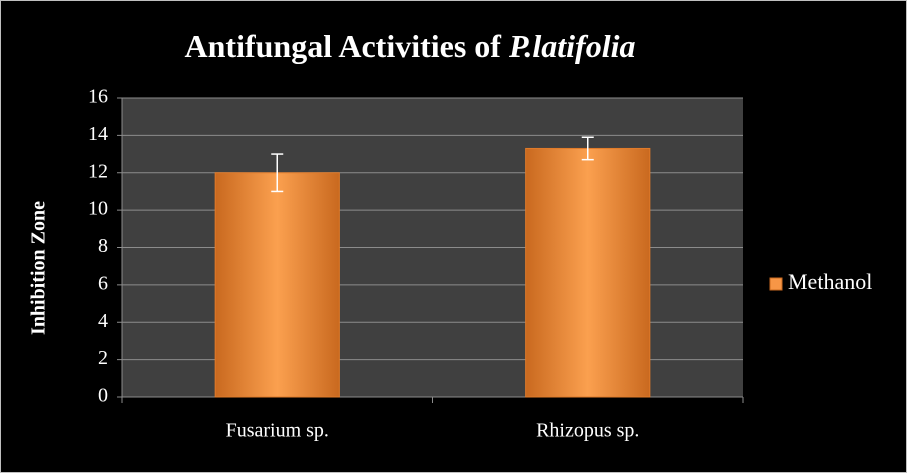  Describe the element at coordinates (587, 431) in the screenshot. I see `x-tick-label: Rhizopus sp.` at that location.